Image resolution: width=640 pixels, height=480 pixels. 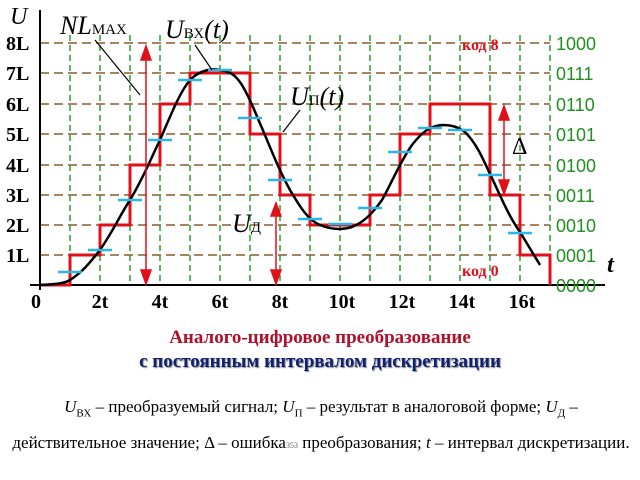 I want to click on page-number: 353, so click(x=291, y=446).